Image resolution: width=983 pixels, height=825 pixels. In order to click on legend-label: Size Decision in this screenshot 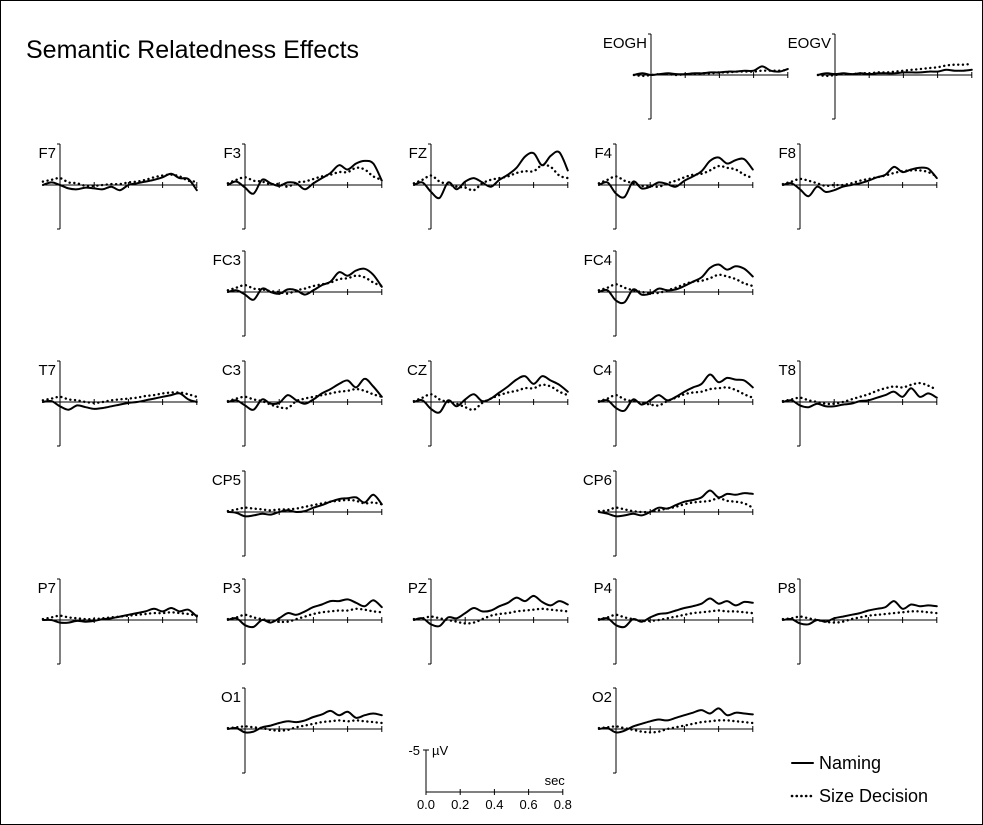, I will do `click(873, 796)`.